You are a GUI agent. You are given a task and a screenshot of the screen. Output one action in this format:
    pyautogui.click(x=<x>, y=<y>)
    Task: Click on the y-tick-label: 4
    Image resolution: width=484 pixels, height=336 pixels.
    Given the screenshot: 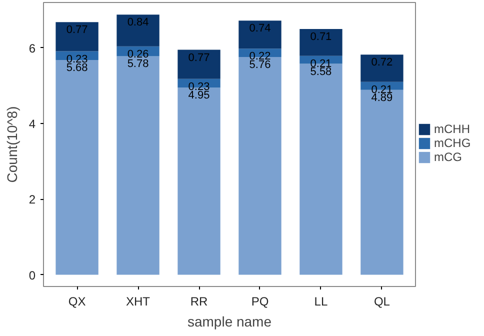 What is the action you would take?
    pyautogui.click(x=32, y=124)
    